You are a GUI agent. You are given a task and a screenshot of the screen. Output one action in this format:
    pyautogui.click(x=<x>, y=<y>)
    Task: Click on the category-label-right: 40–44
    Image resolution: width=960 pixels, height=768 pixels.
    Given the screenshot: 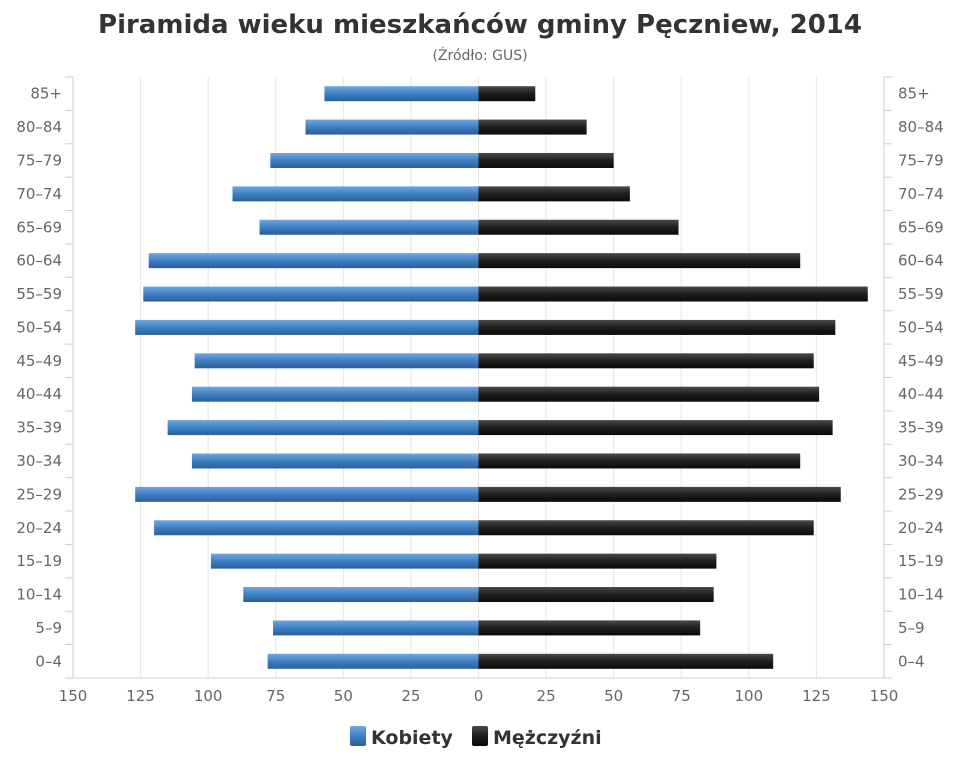 What is the action you would take?
    pyautogui.click(x=921, y=394)
    